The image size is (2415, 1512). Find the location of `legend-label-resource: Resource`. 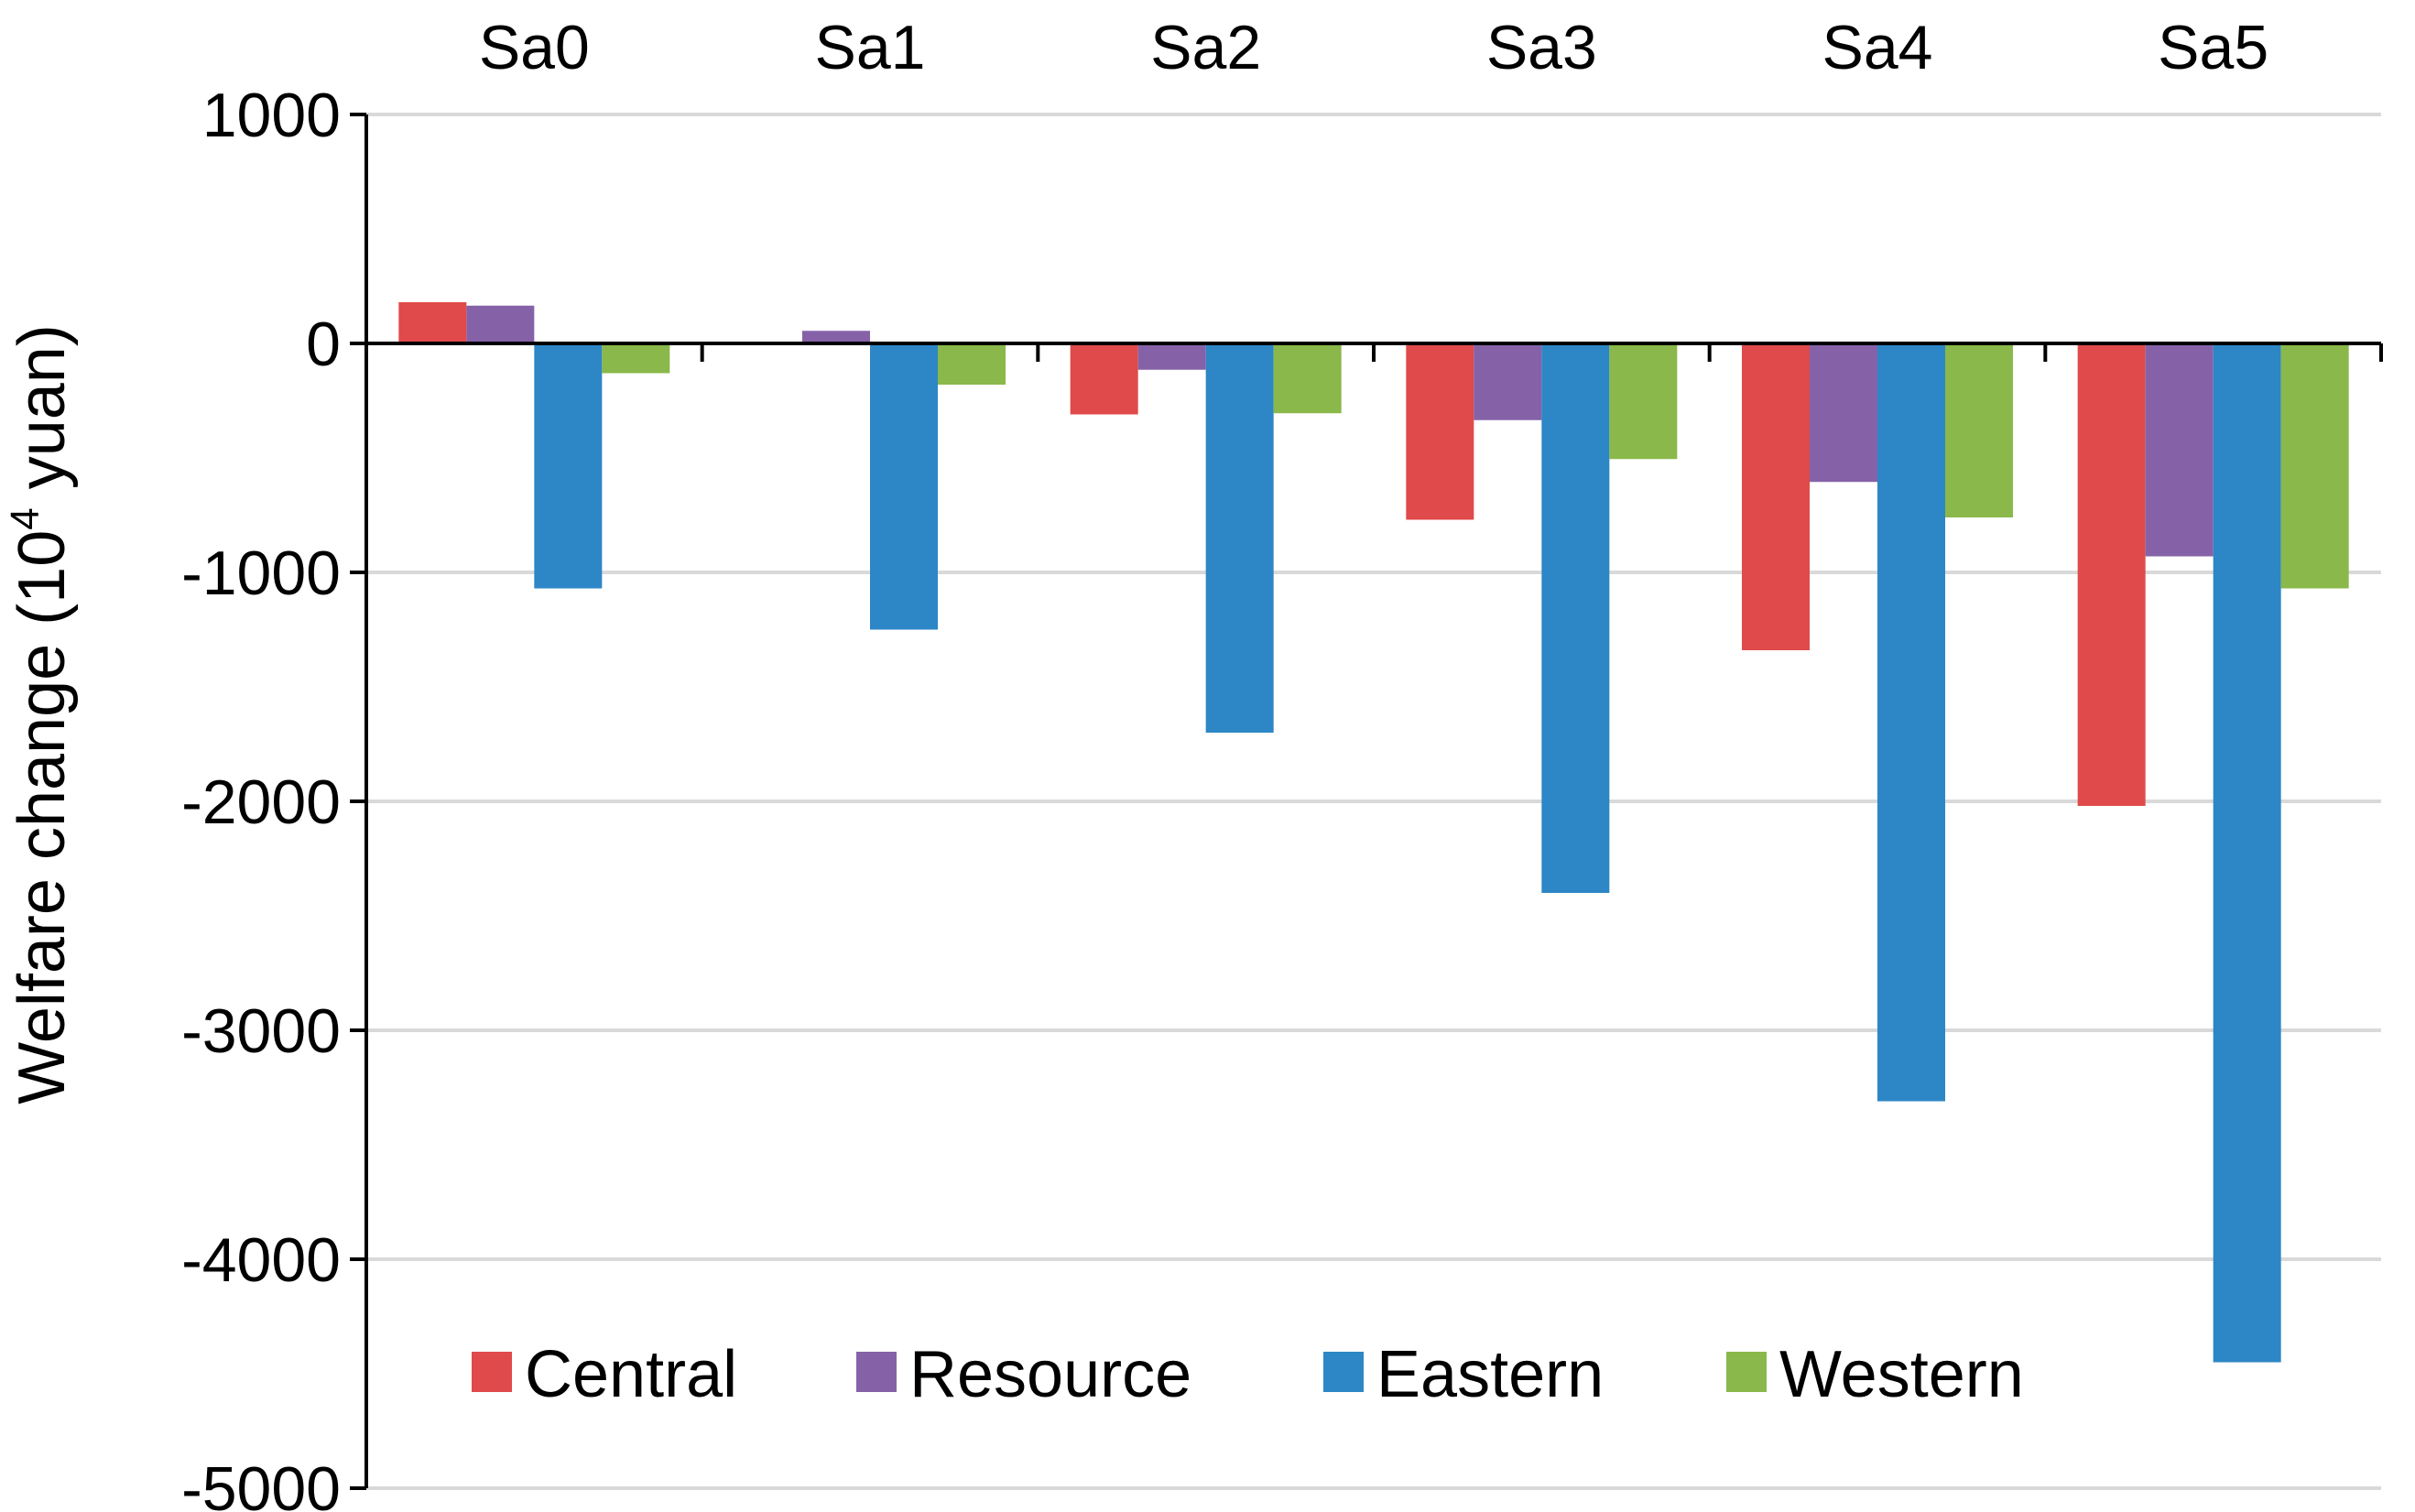

legend-label-resource: Resource is located at coordinates (1050, 1374).